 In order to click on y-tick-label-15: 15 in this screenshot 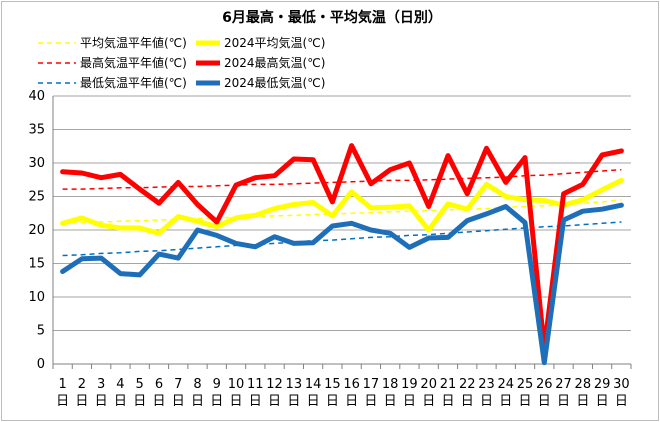, I will do `click(36, 264)`.